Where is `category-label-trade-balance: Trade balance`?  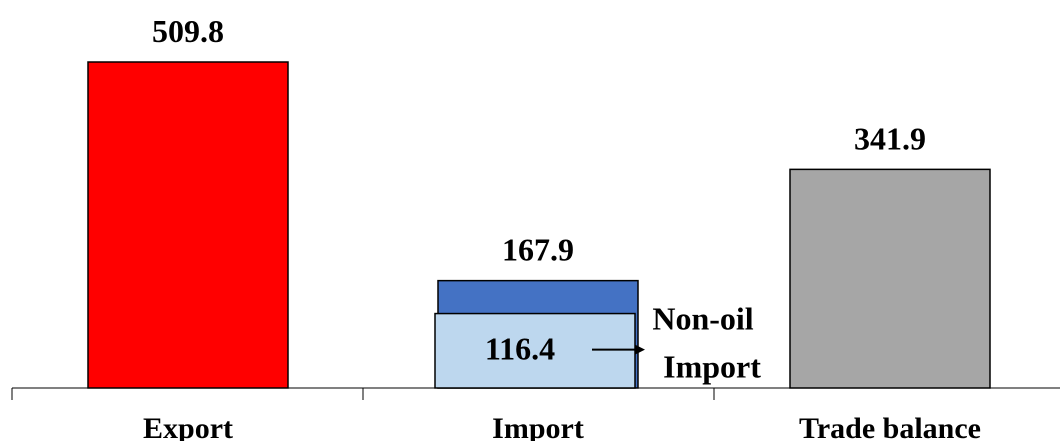
category-label-trade-balance: Trade balance is located at coordinates (890, 426).